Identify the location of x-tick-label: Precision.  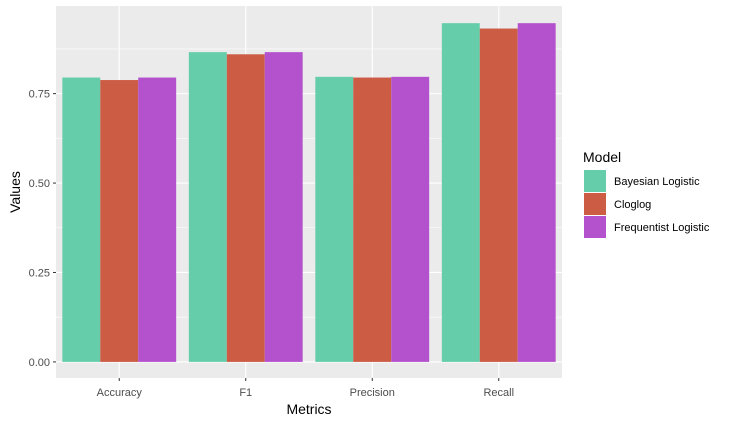
(372, 393).